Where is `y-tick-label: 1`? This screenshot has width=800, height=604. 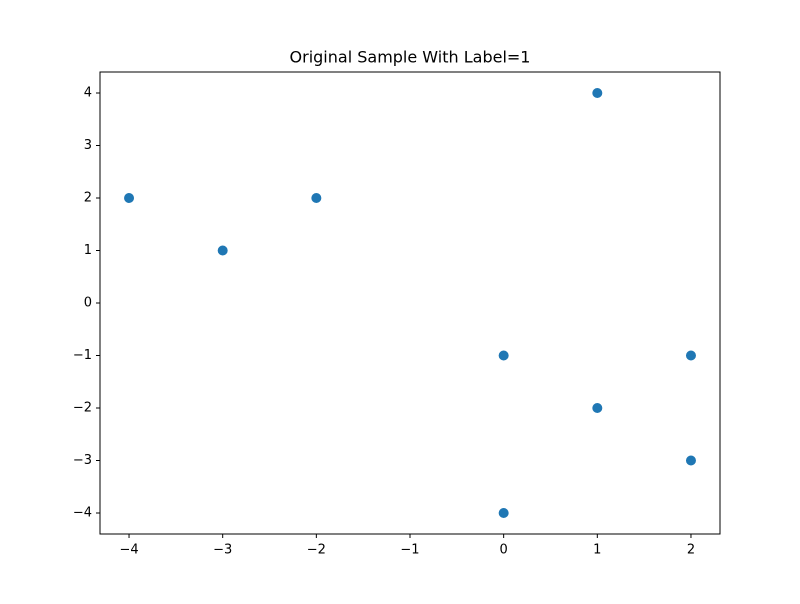 y-tick-label: 1 is located at coordinates (88, 250).